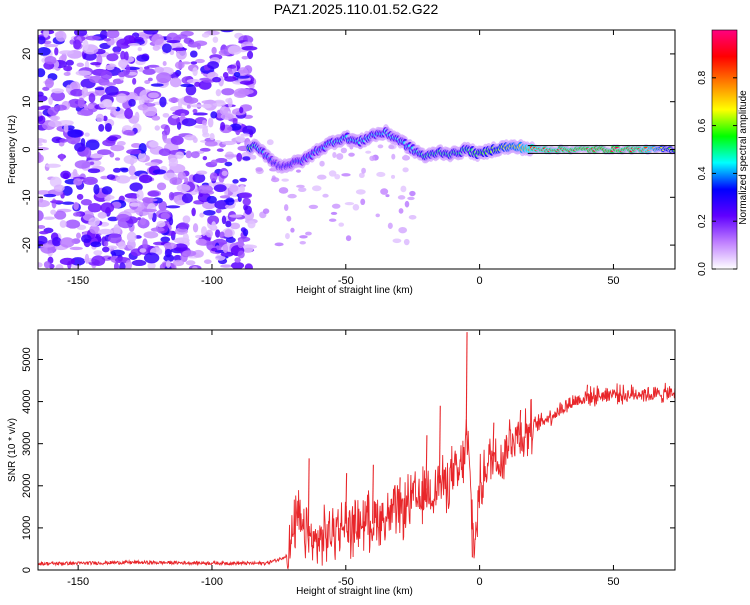 The width and height of the screenshot is (750, 605). What do you see at coordinates (346, 281) in the screenshot?
I see `spectrogram-x-tick-label: -50` at bounding box center [346, 281].